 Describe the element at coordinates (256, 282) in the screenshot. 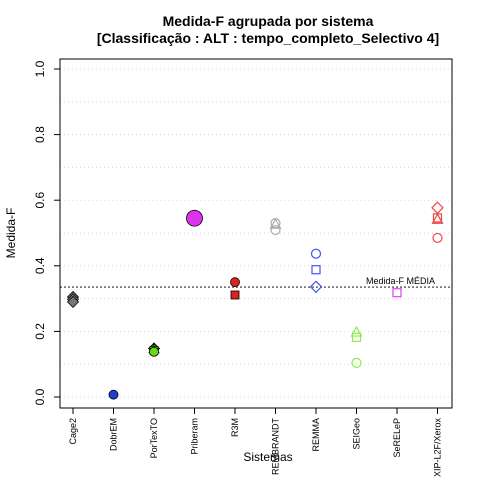

I see `reference-line-group: Medida-F MÉDIA` at that location.